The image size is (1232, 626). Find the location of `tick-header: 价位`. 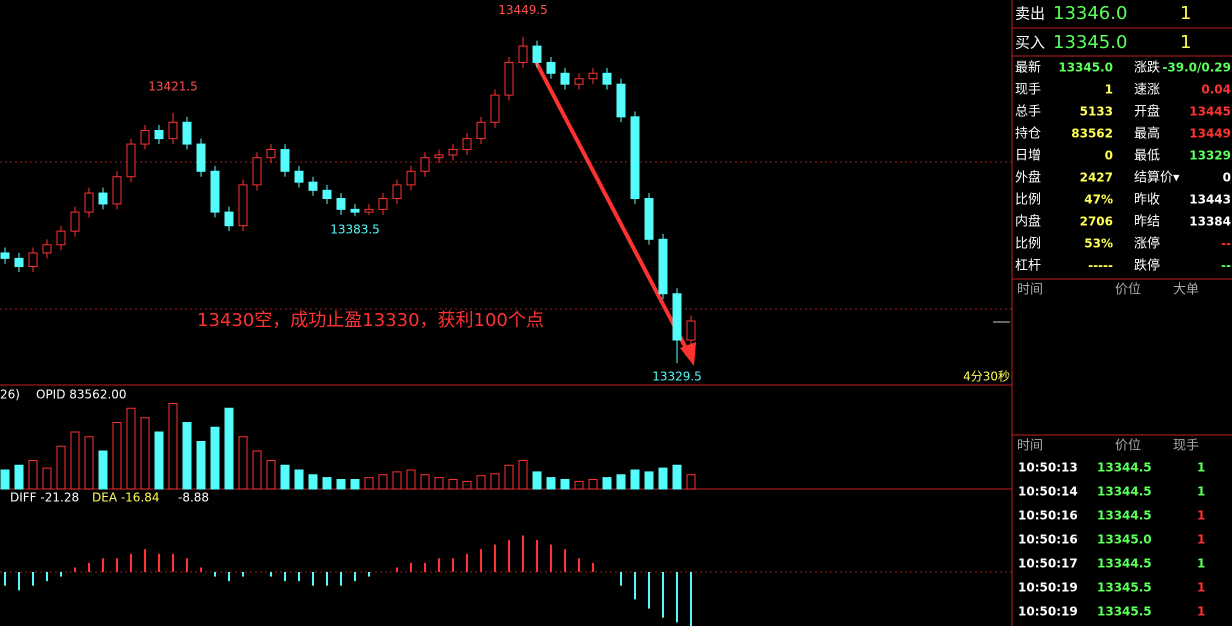

tick-header: 价位 is located at coordinates (1128, 446).